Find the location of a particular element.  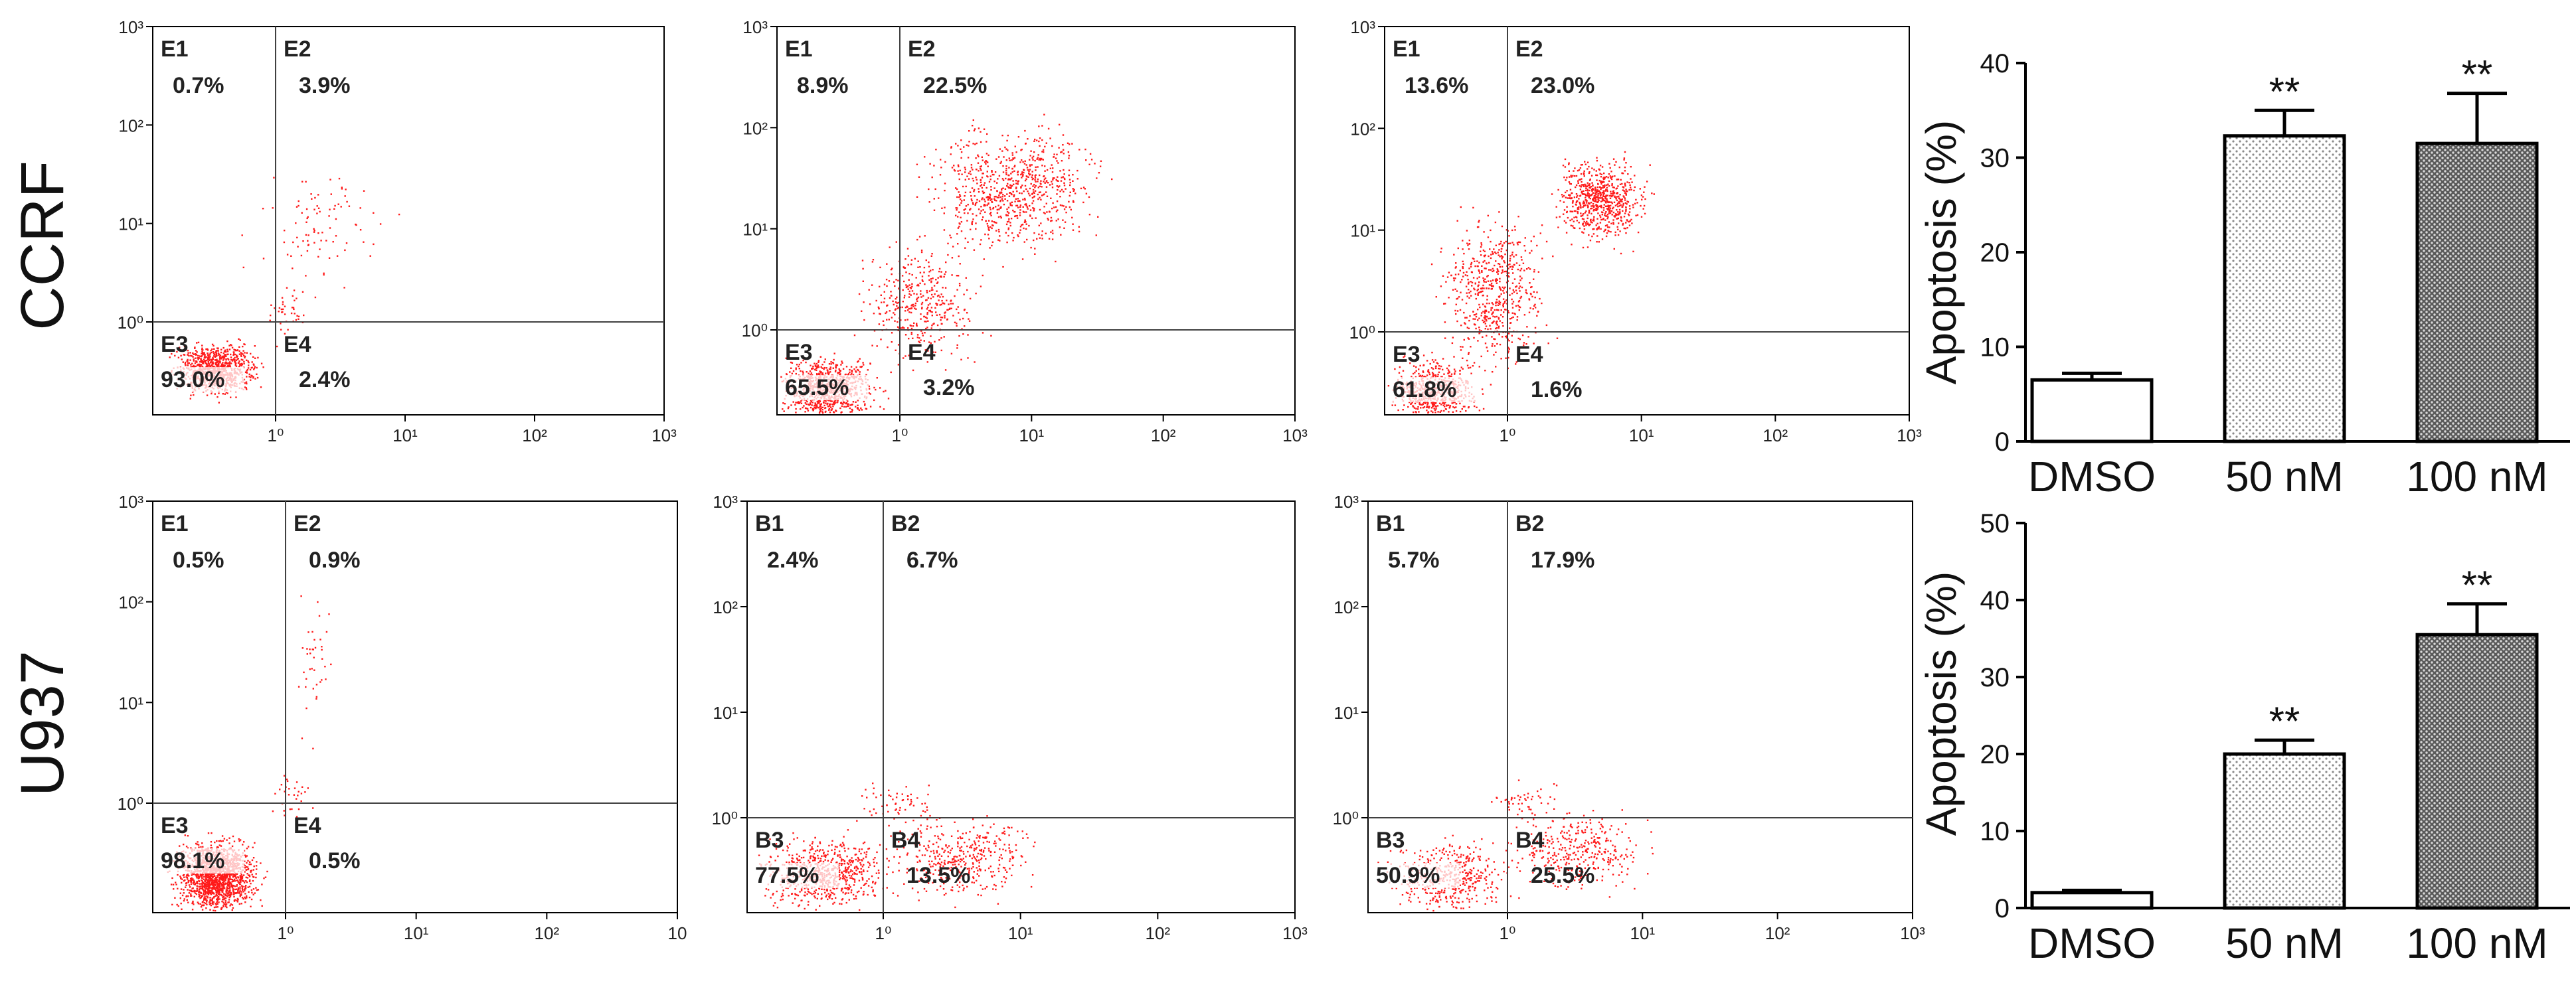

quadrant-percent: 2.4% is located at coordinates (793, 561).